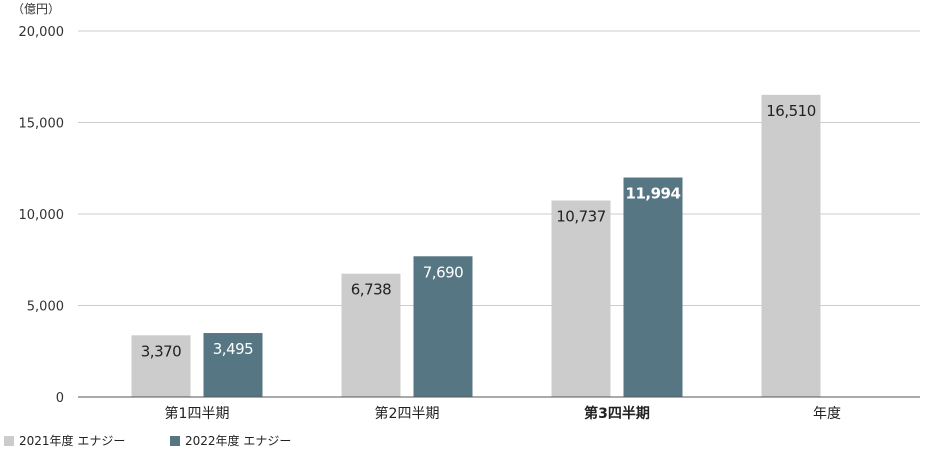 This screenshot has height=456, width=936. Describe the element at coordinates (827, 414) in the screenshot. I see `x-tick-label: 年度` at that location.